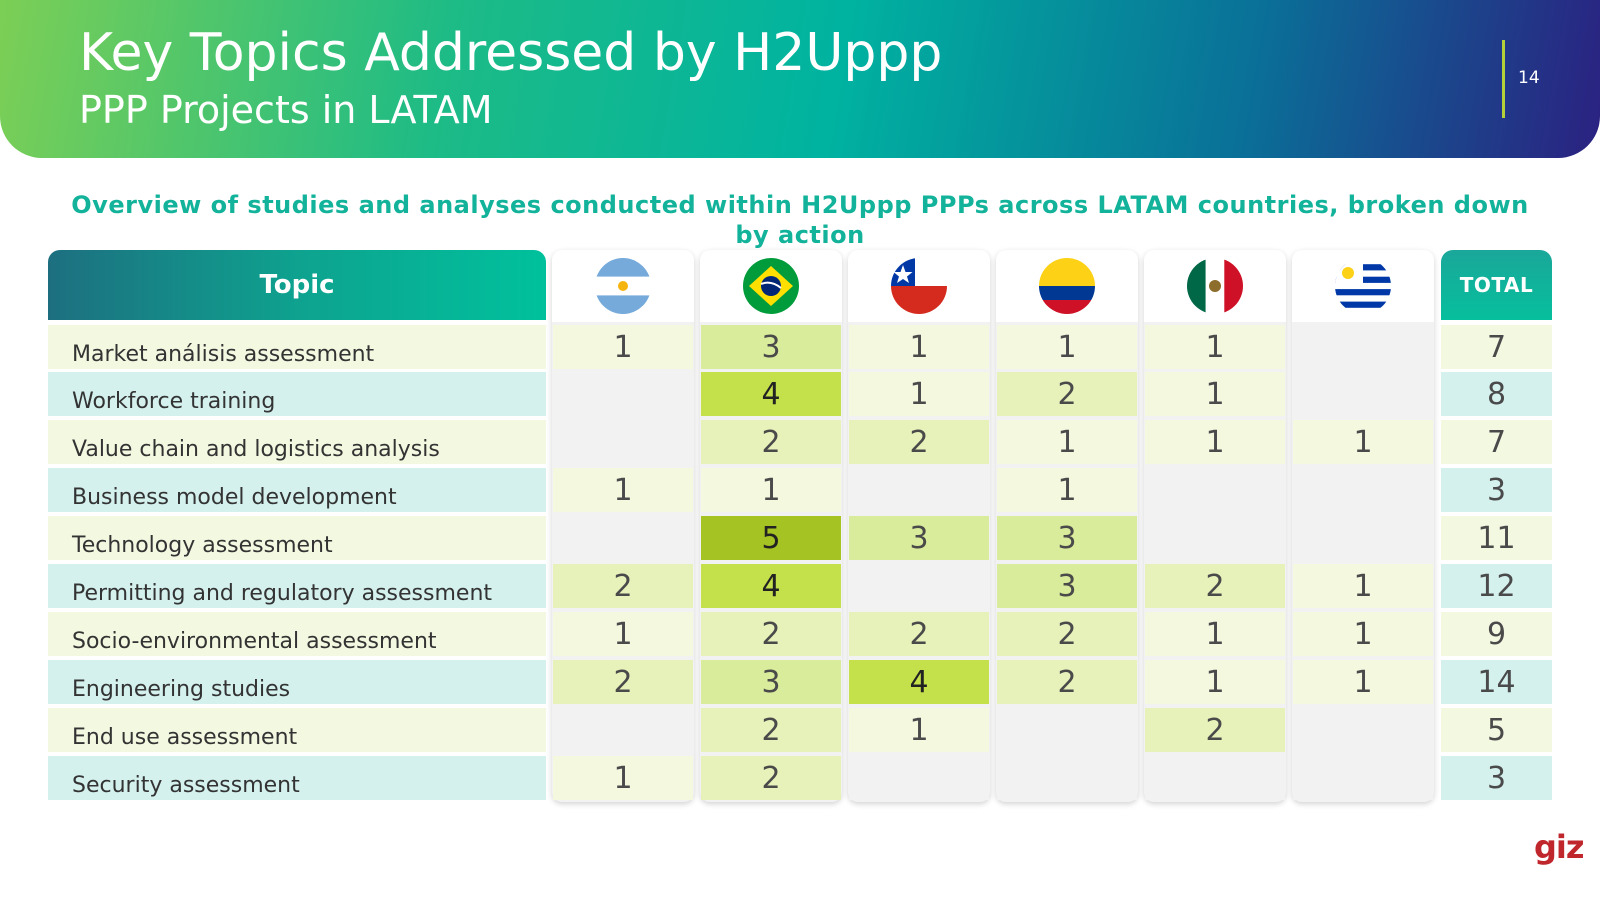 The width and height of the screenshot is (1600, 899). What do you see at coordinates (1496, 538) in the screenshot?
I see `total-cell: 11` at bounding box center [1496, 538].